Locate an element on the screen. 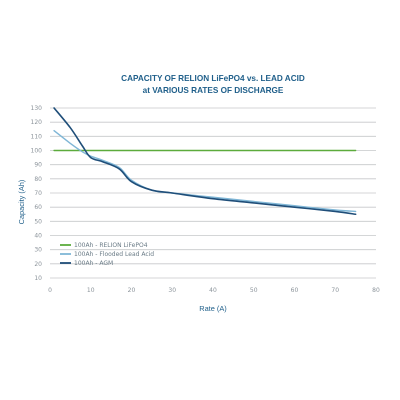  y-tick-label: 120 is located at coordinates (37, 122).